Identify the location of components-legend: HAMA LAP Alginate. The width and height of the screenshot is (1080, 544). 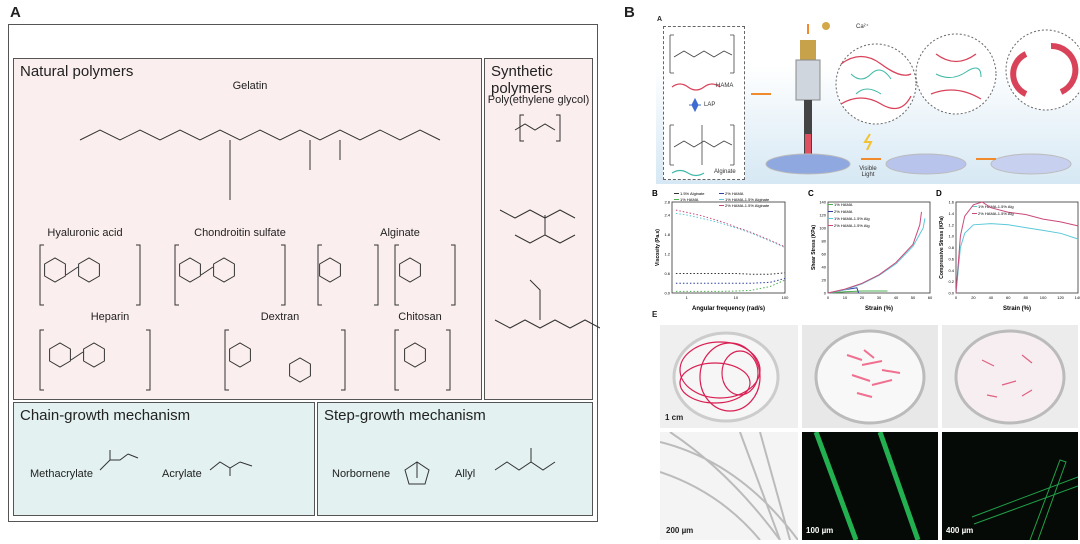
(704, 103).